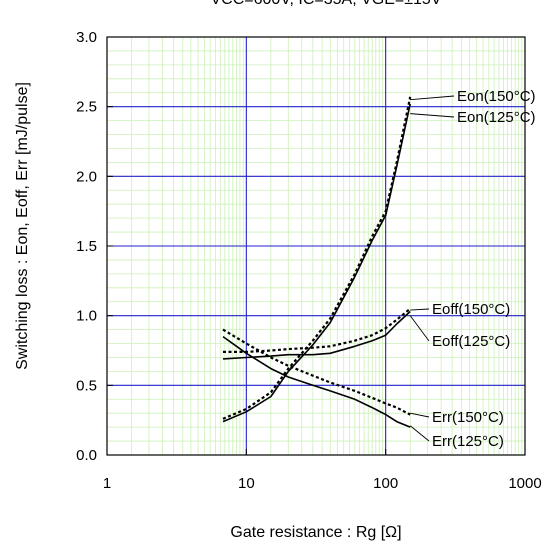  I want to click on series-label-4: Err(150°C), so click(468, 417).